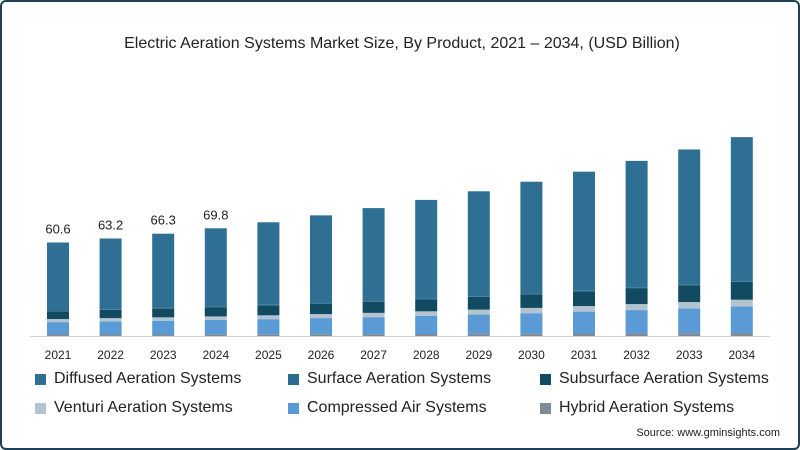 The width and height of the screenshot is (800, 450). What do you see at coordinates (268, 355) in the screenshot?
I see `x-tick-label-2025: 2025` at bounding box center [268, 355].